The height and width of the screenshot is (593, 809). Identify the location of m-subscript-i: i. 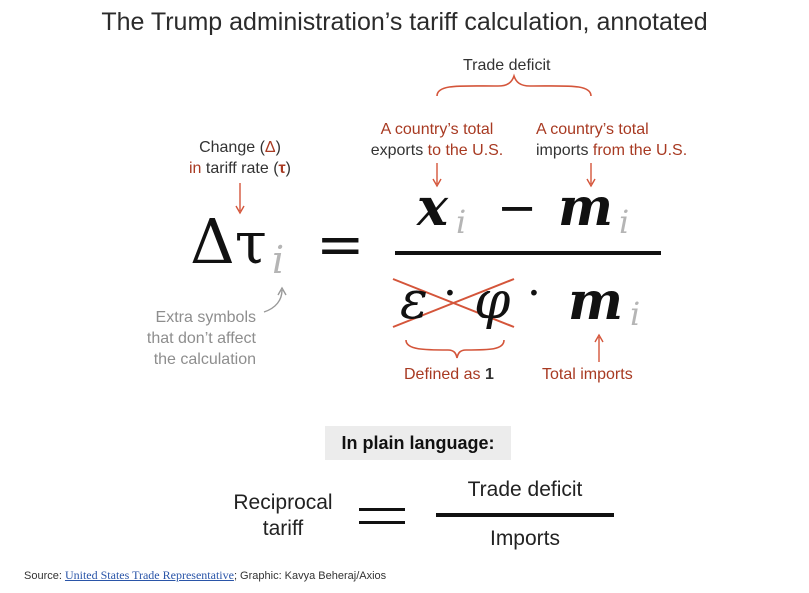
(624, 222).